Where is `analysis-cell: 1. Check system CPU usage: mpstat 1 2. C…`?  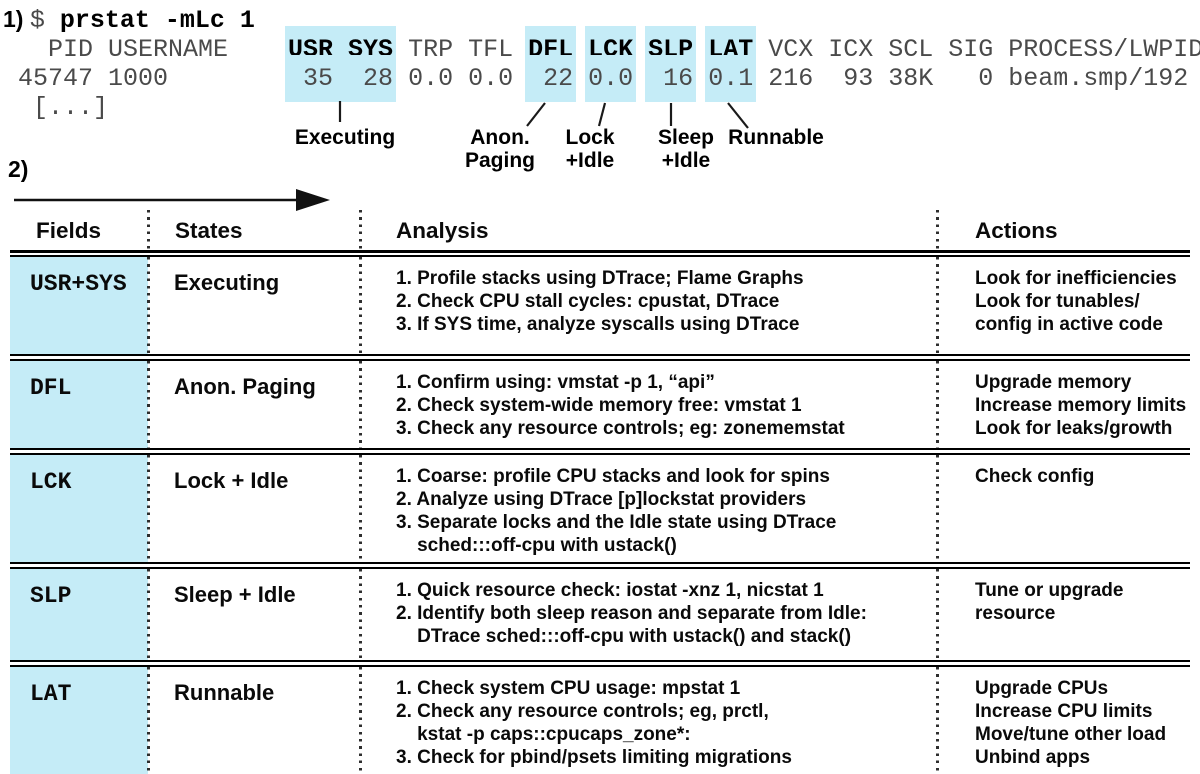
analysis-cell: 1. Check system CPU usage: mpstat 1 2. C… is located at coordinates (594, 723).